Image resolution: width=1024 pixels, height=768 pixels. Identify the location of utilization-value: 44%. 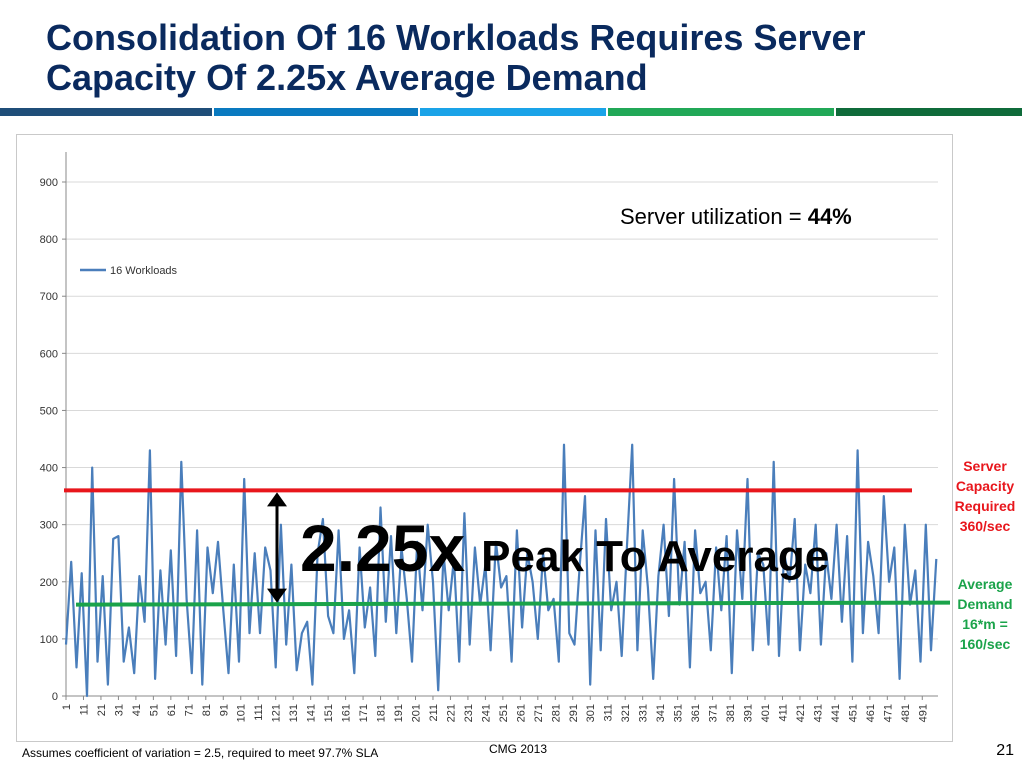
(829, 216).